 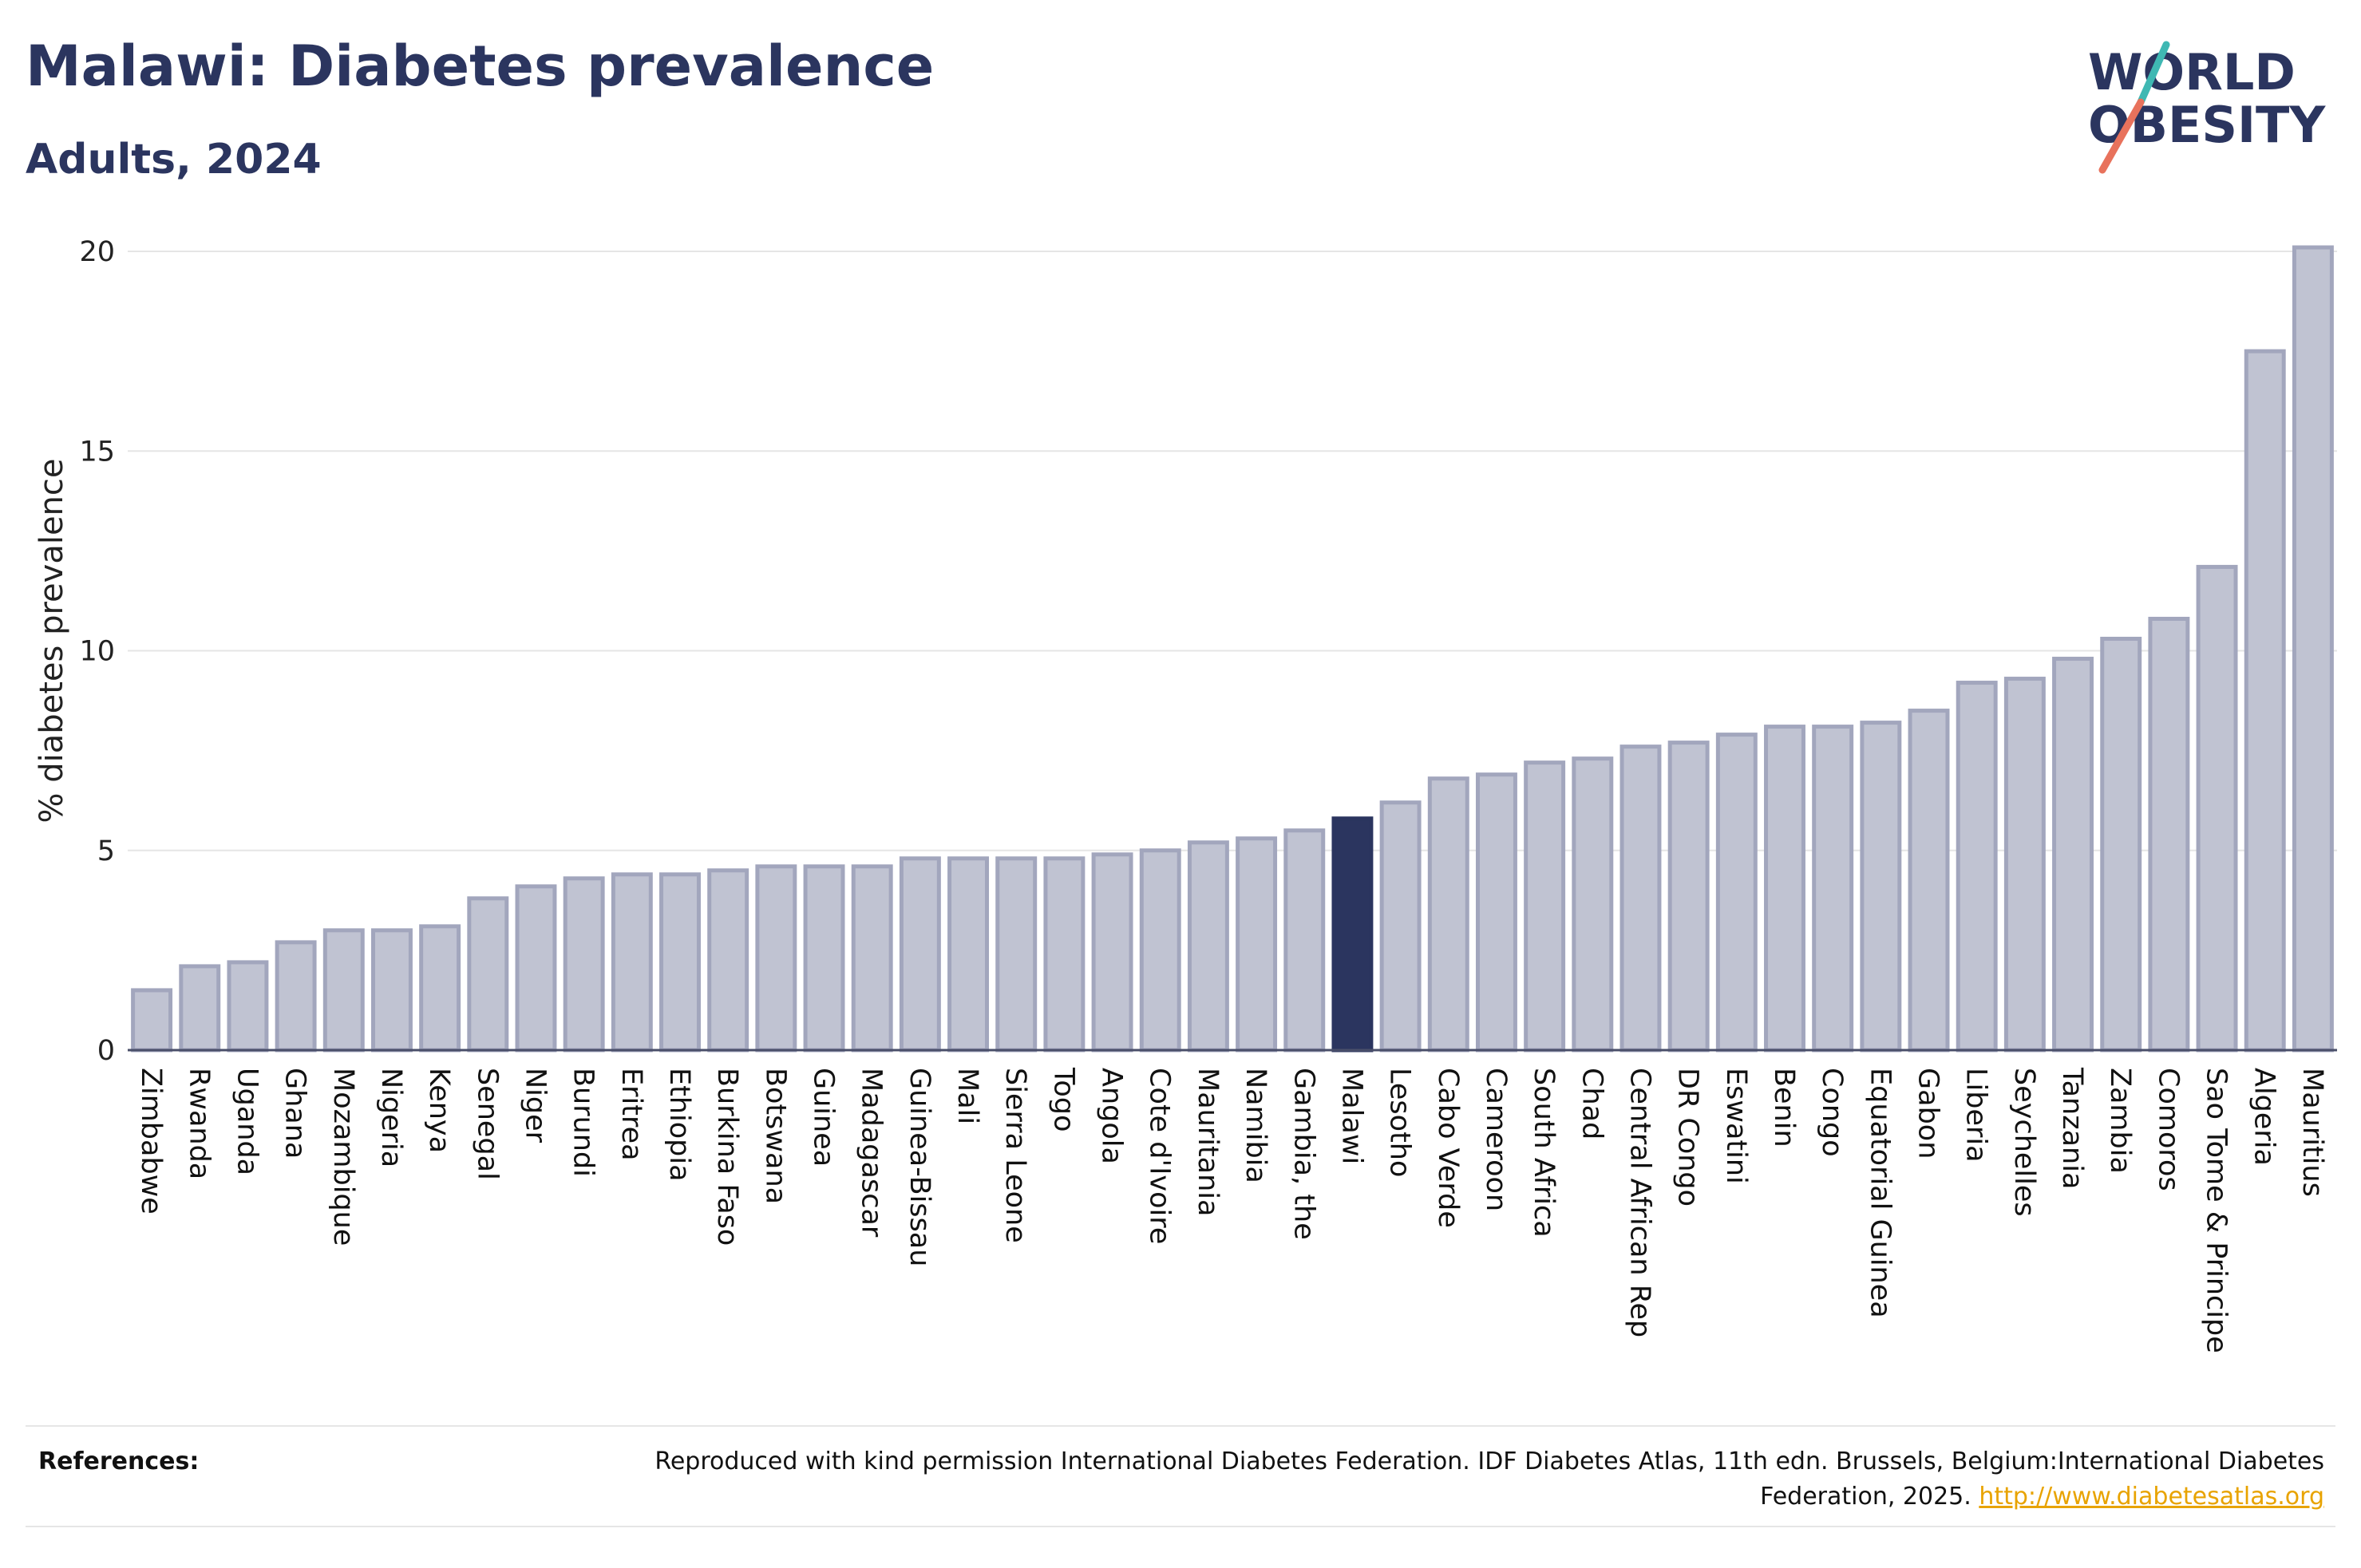 I want to click on y-tick-label: 15, so click(x=97, y=452).